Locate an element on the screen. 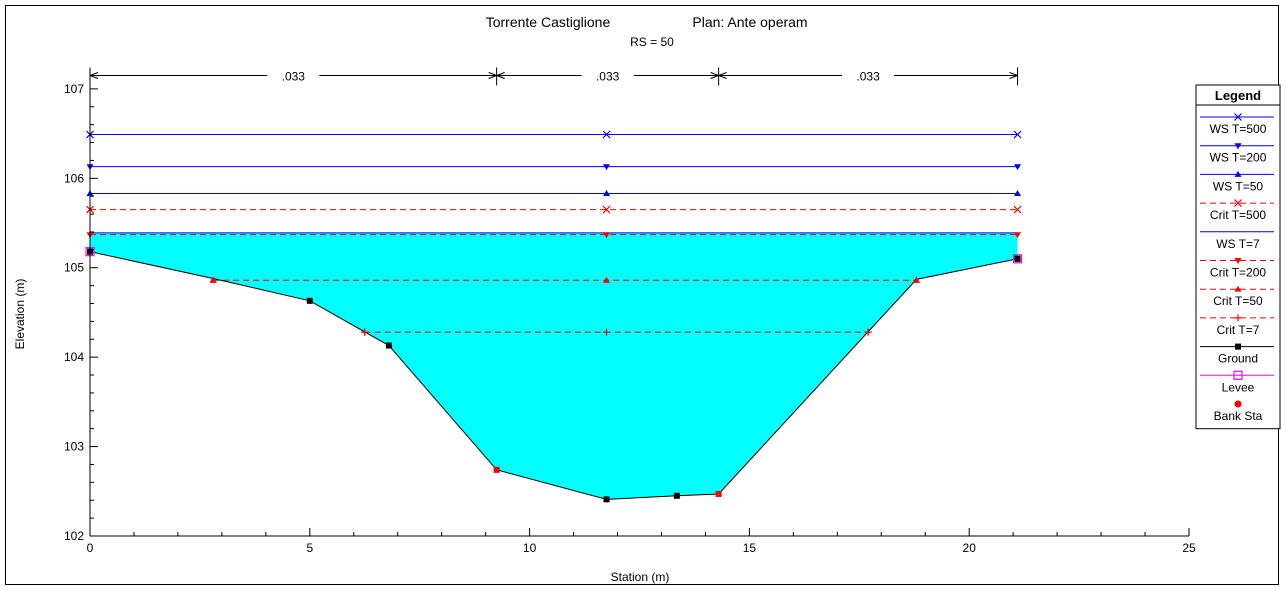  legend-label: Crit T=500 is located at coordinates (1238, 215).